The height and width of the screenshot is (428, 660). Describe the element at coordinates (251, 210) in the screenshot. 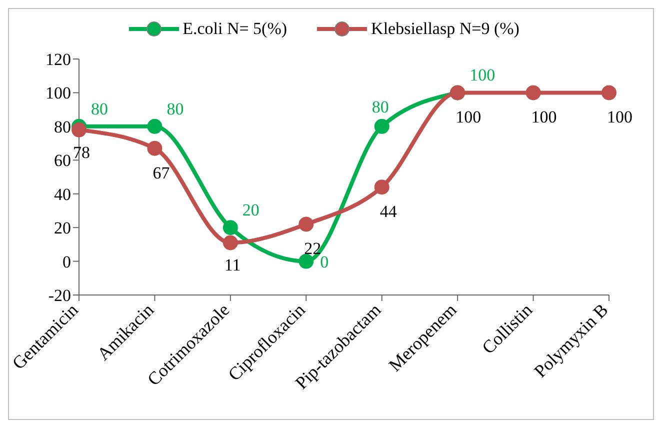

I see `data-label: 20` at that location.